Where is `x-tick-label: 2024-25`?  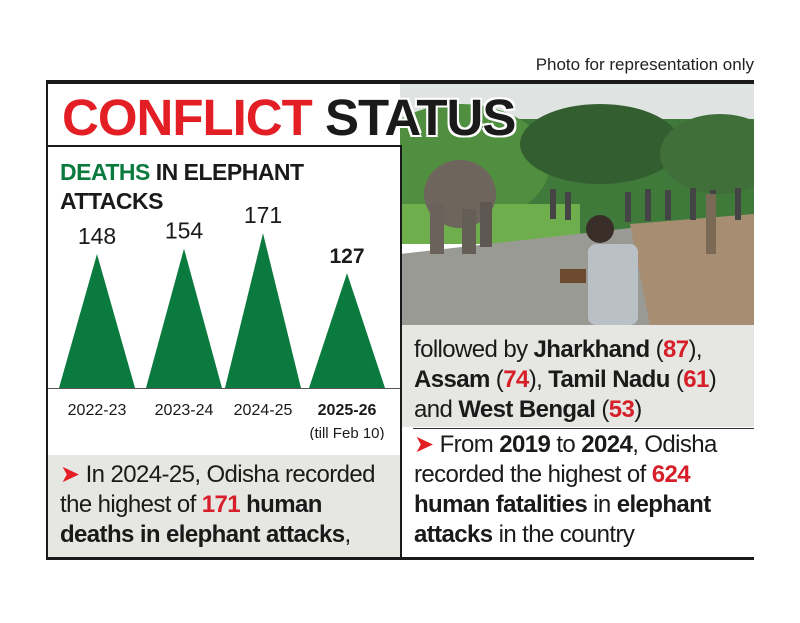
x-tick-label: 2024-25 is located at coordinates (263, 410).